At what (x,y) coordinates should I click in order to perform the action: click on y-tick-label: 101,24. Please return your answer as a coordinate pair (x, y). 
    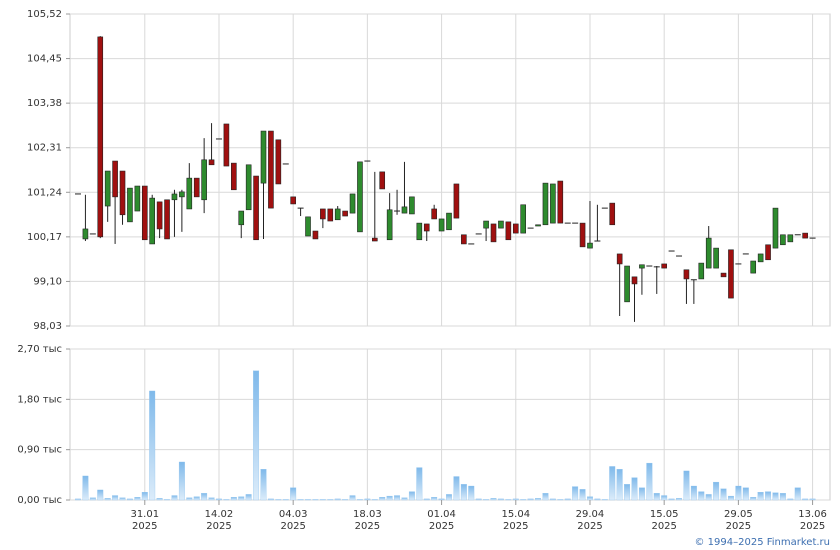
    Looking at the image, I should click on (44, 192).